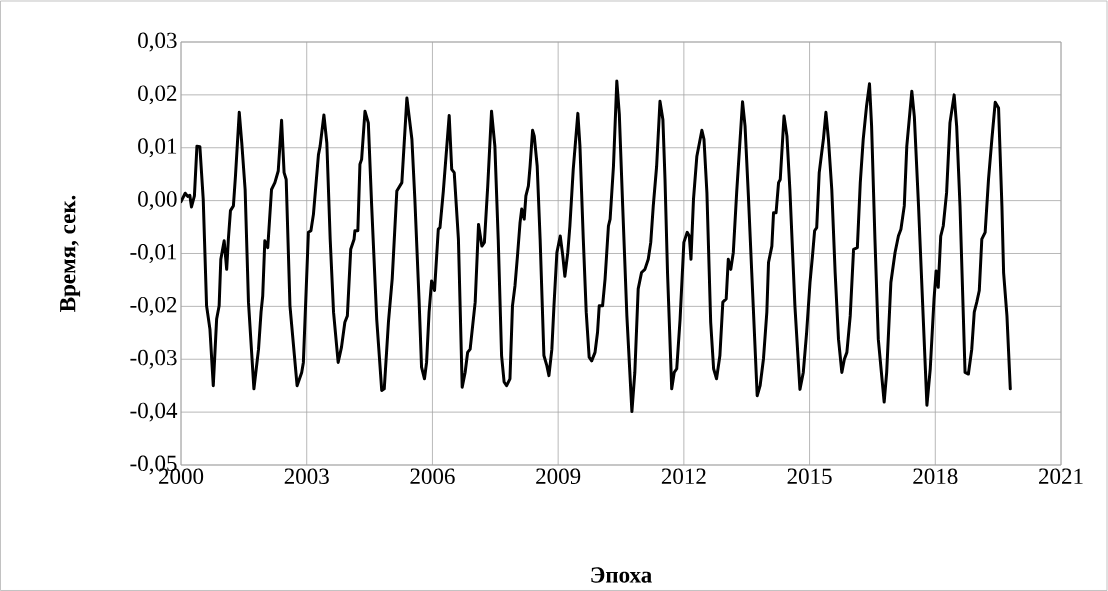 This screenshot has width=1108, height=591. I want to click on y-tick-label: -0,04, so click(154, 412).